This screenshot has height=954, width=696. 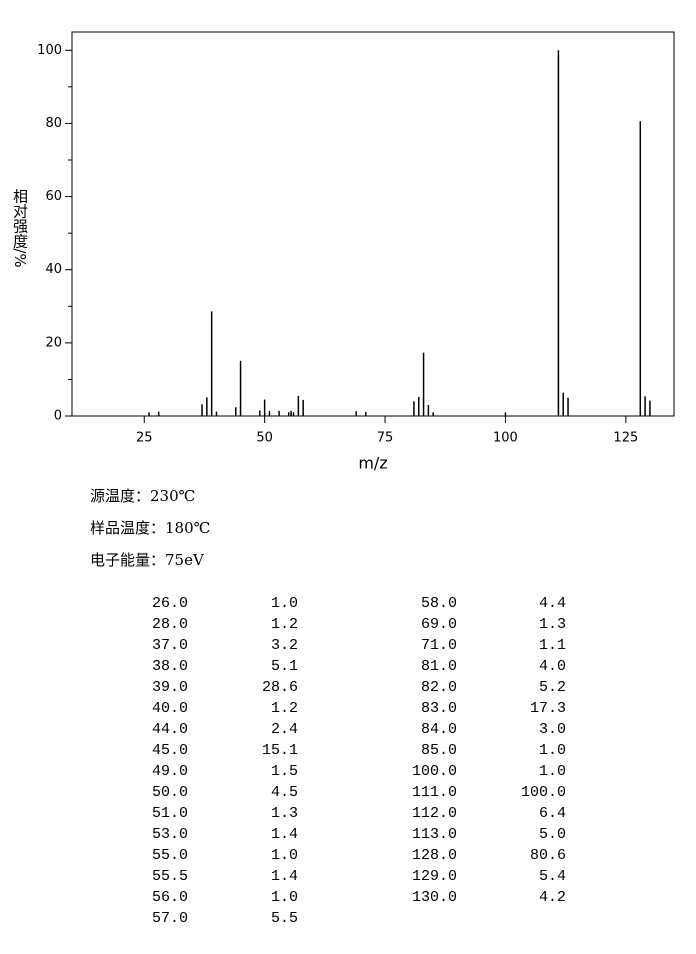 I want to click on table-mz: 28.0, so click(x=170, y=624).